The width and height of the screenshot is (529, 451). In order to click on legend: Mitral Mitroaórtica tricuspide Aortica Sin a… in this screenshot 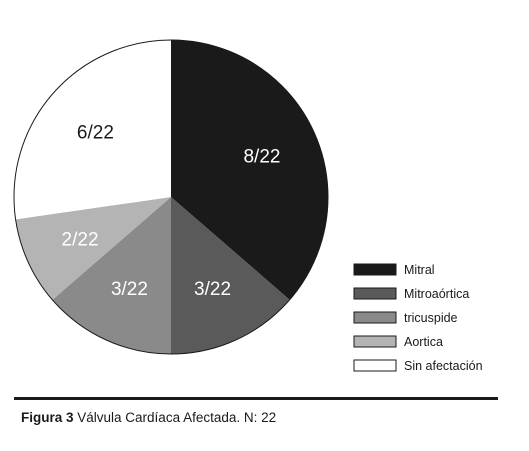, I will do `click(418, 318)`.